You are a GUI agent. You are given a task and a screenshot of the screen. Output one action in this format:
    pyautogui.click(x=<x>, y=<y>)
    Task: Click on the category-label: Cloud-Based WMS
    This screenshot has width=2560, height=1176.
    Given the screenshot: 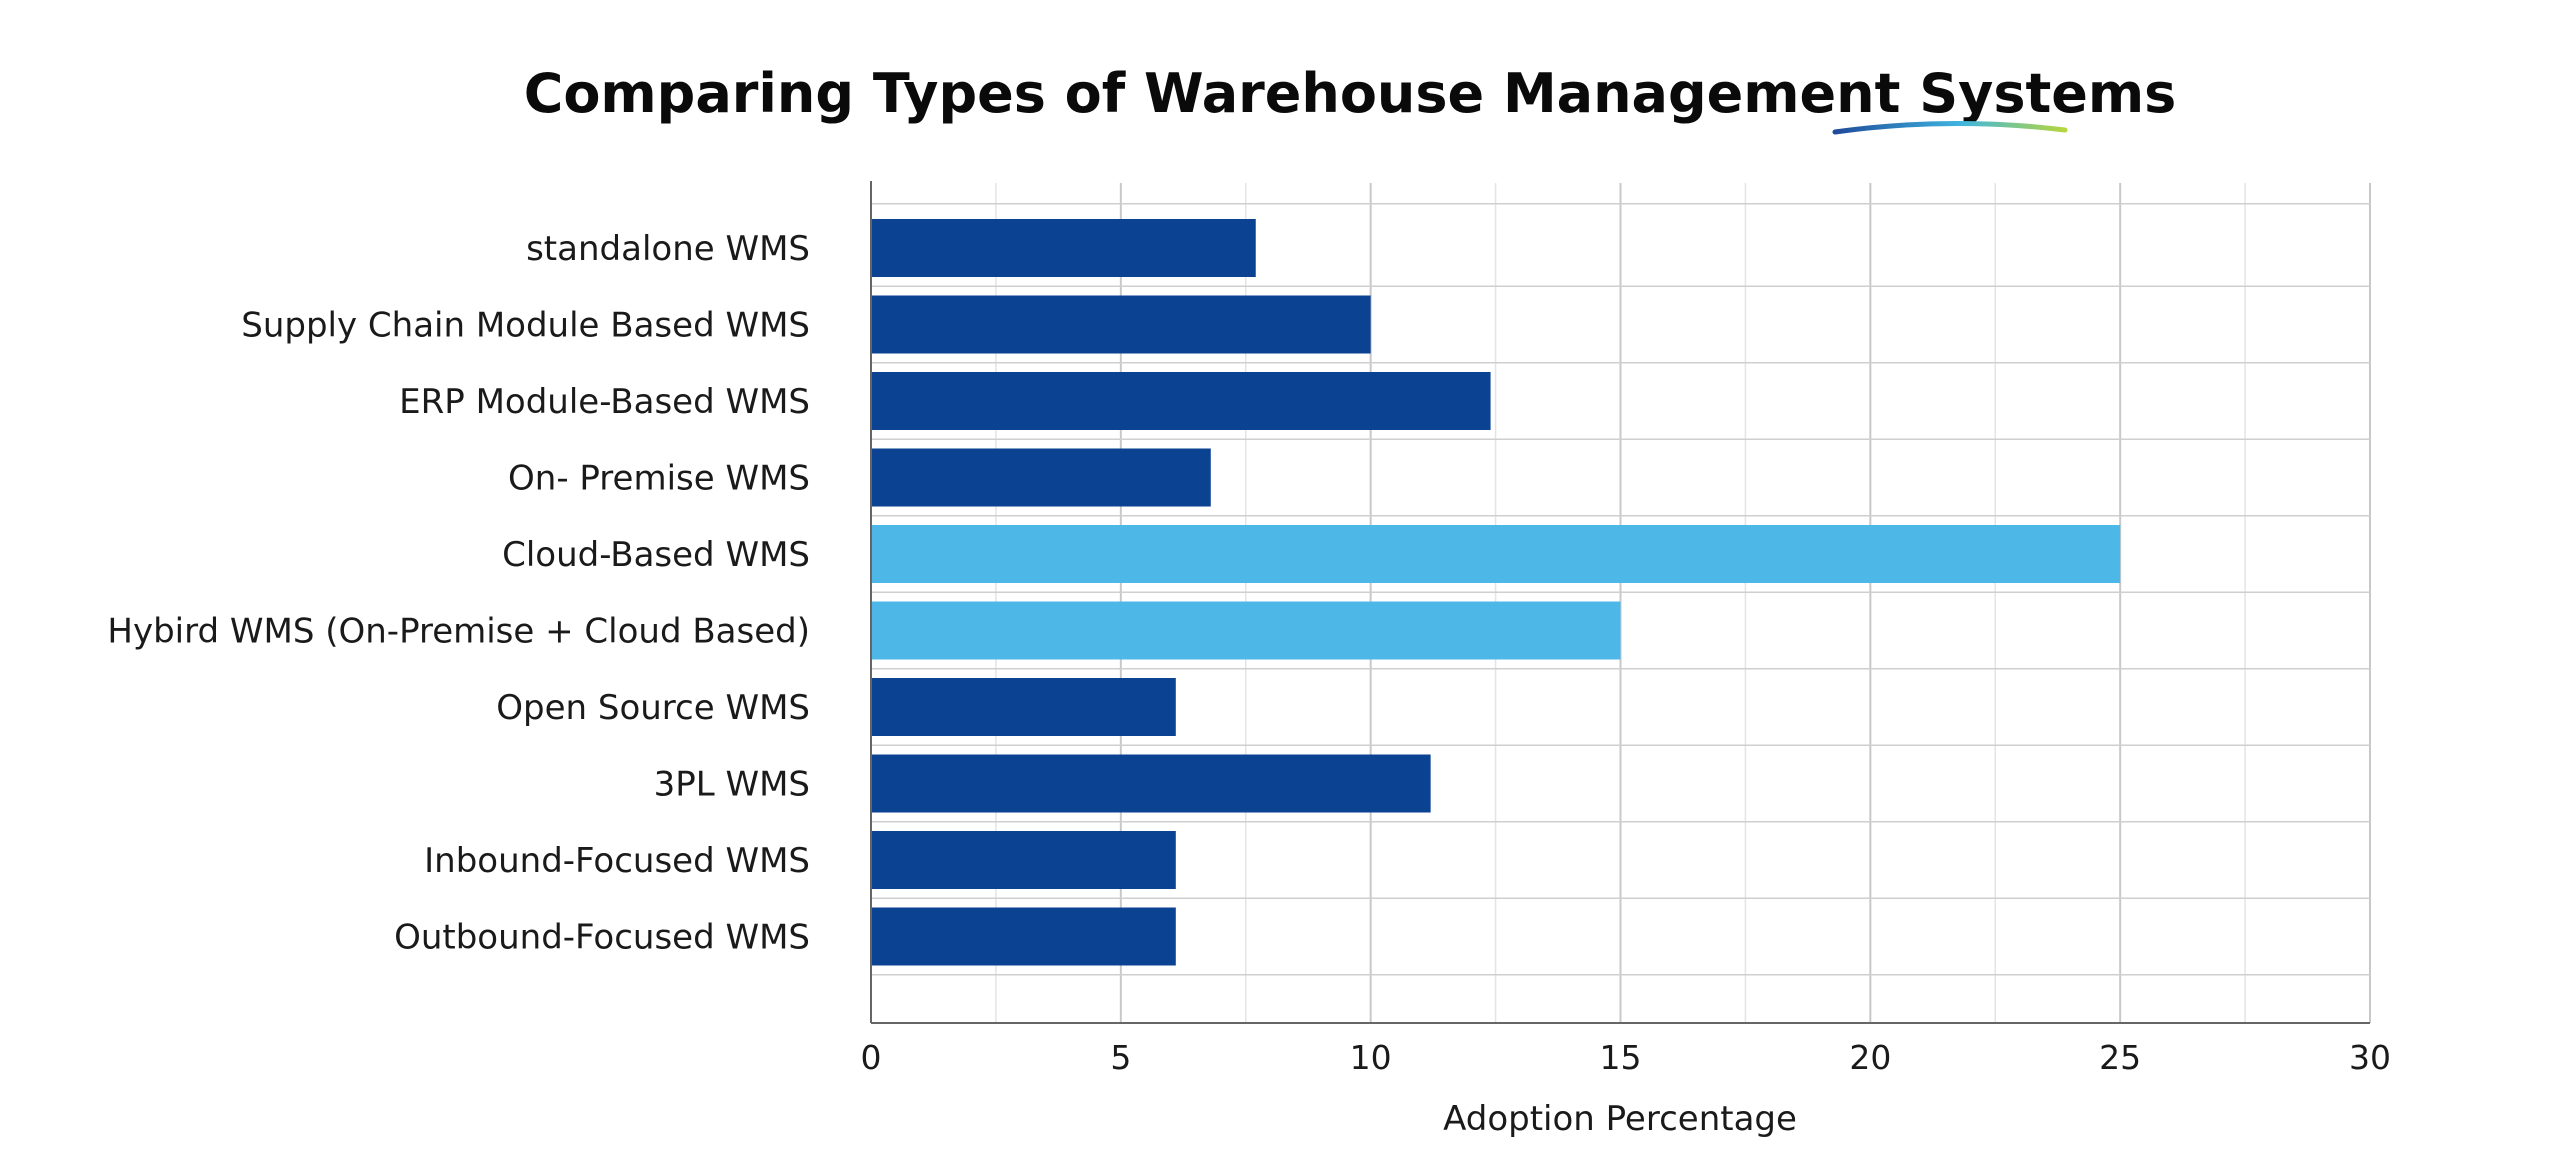 What is the action you would take?
    pyautogui.click(x=656, y=555)
    